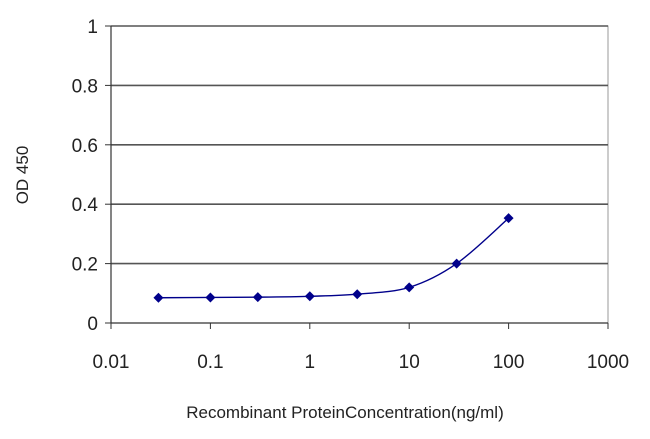 The height and width of the screenshot is (439, 650). Describe the element at coordinates (608, 362) in the screenshot. I see `x-tick-label: 1000` at that location.